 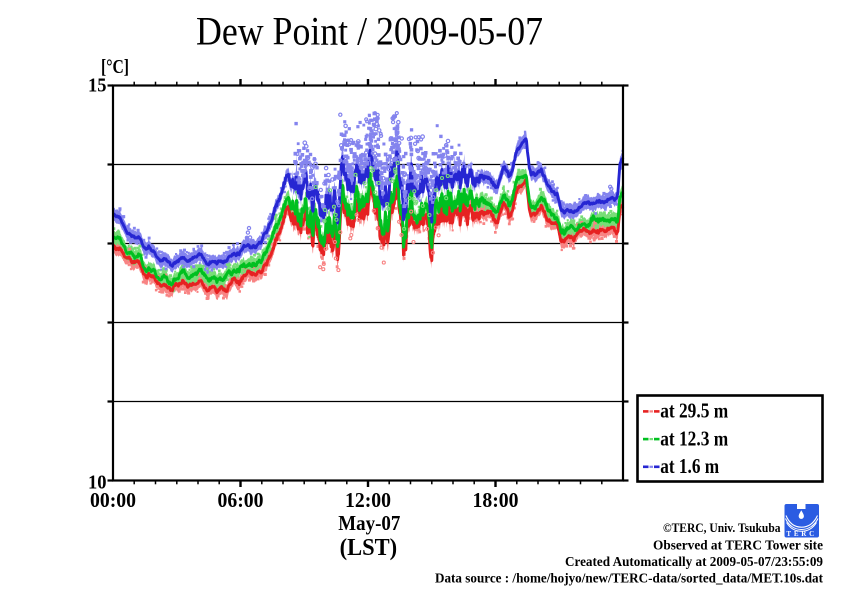 I want to click on svg-text: May-07, so click(x=369, y=523).